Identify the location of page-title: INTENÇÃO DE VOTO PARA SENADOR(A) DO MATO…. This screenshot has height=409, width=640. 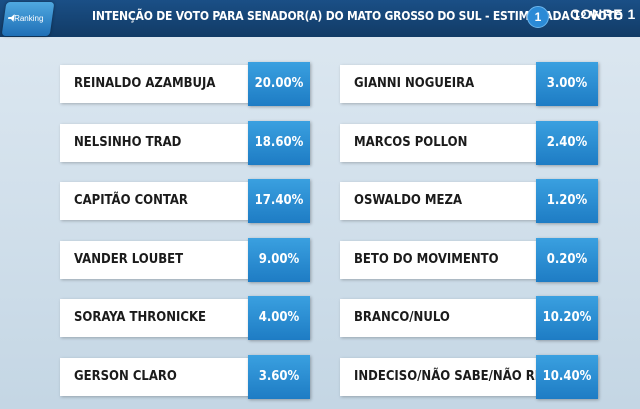
(357, 16).